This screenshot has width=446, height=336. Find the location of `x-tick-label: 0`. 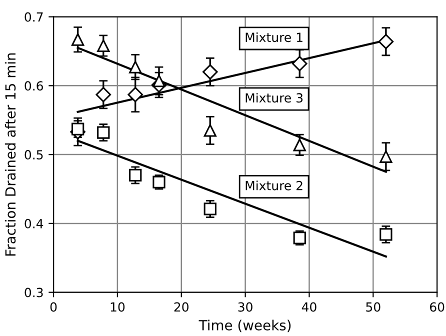

x-tick-label: 0 is located at coordinates (53, 307).